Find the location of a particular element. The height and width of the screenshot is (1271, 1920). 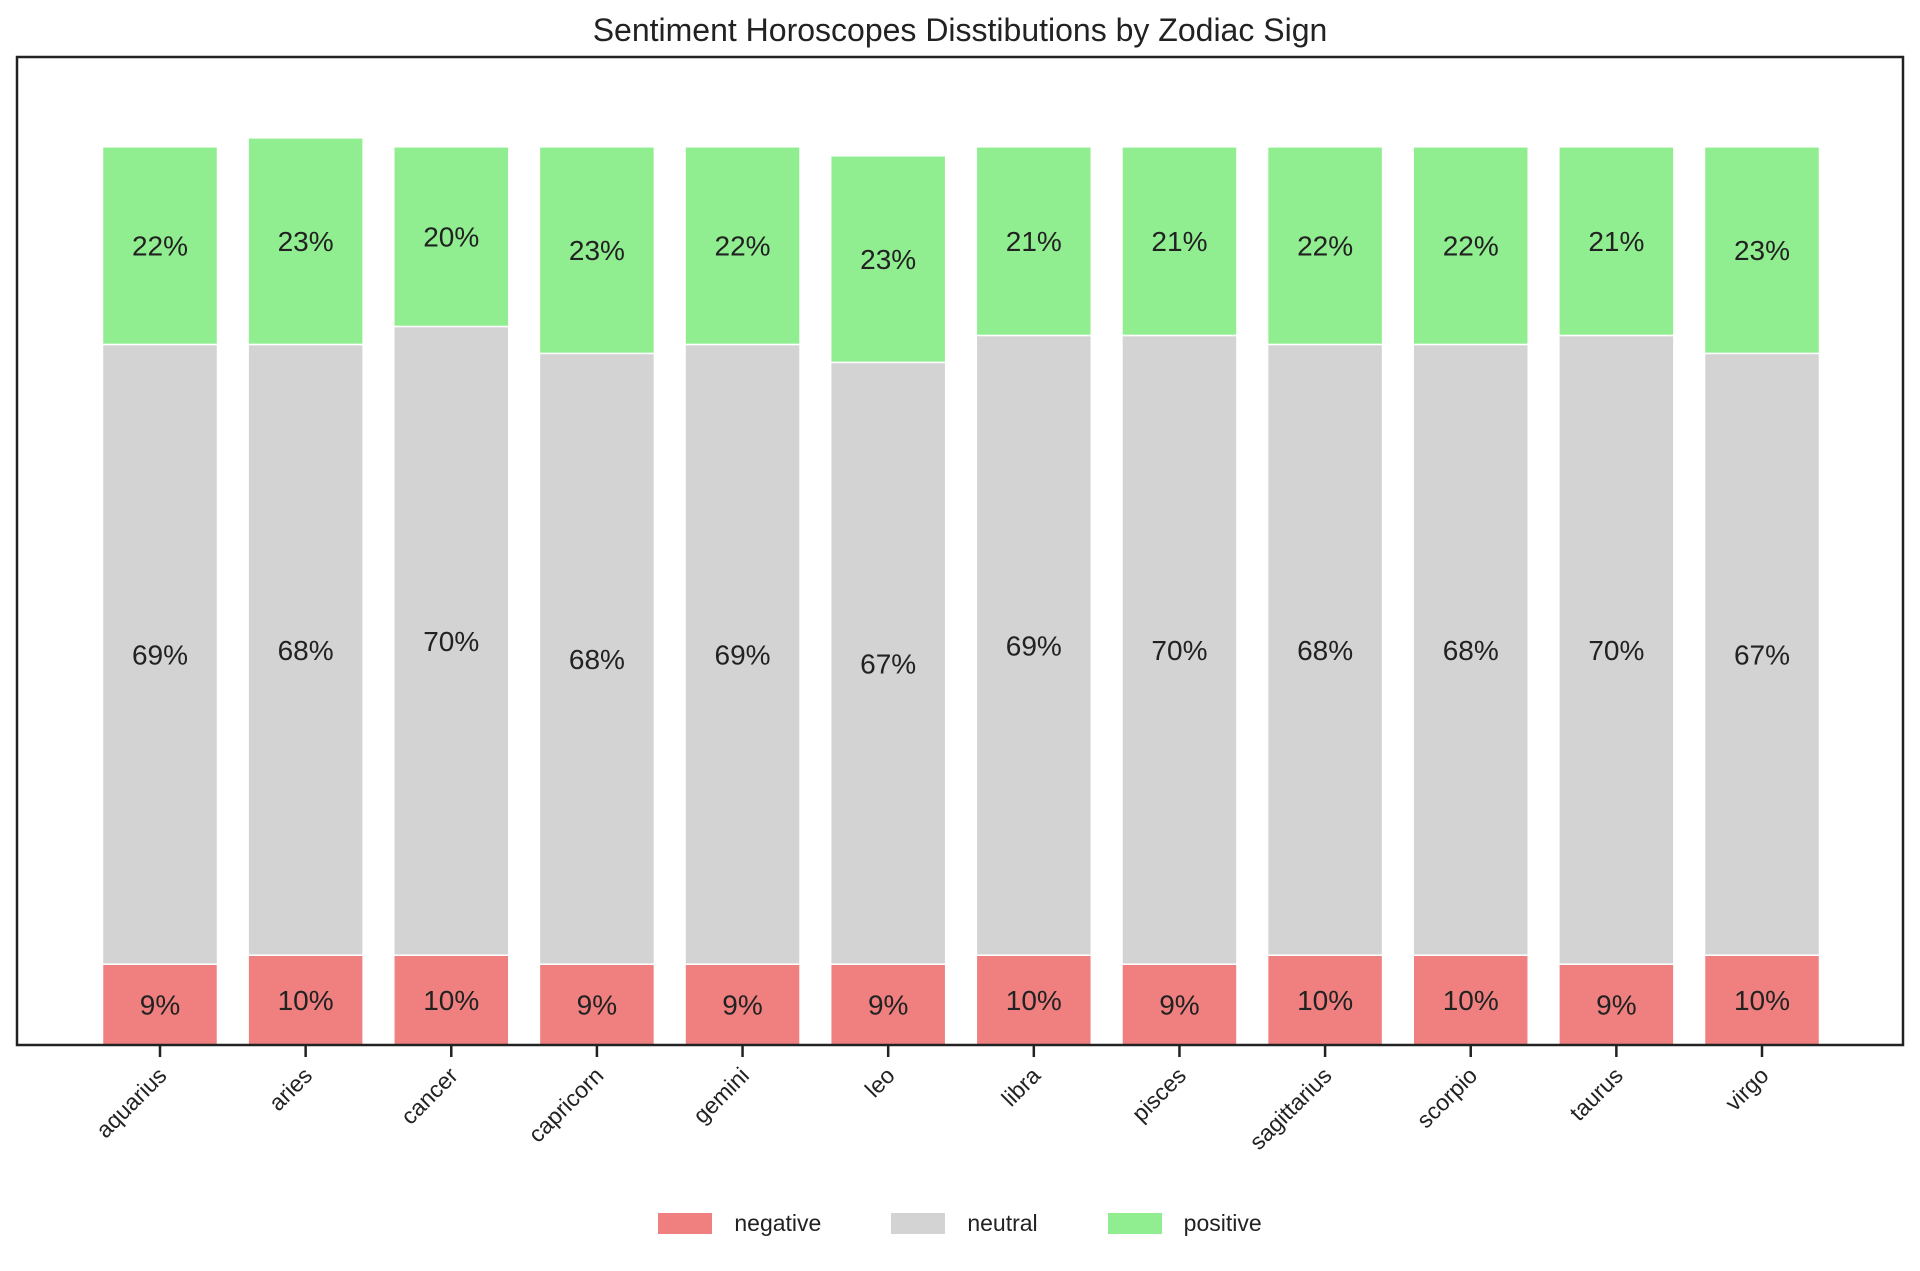

data-label-positive-sagittarius: 22% is located at coordinates (1325, 246).